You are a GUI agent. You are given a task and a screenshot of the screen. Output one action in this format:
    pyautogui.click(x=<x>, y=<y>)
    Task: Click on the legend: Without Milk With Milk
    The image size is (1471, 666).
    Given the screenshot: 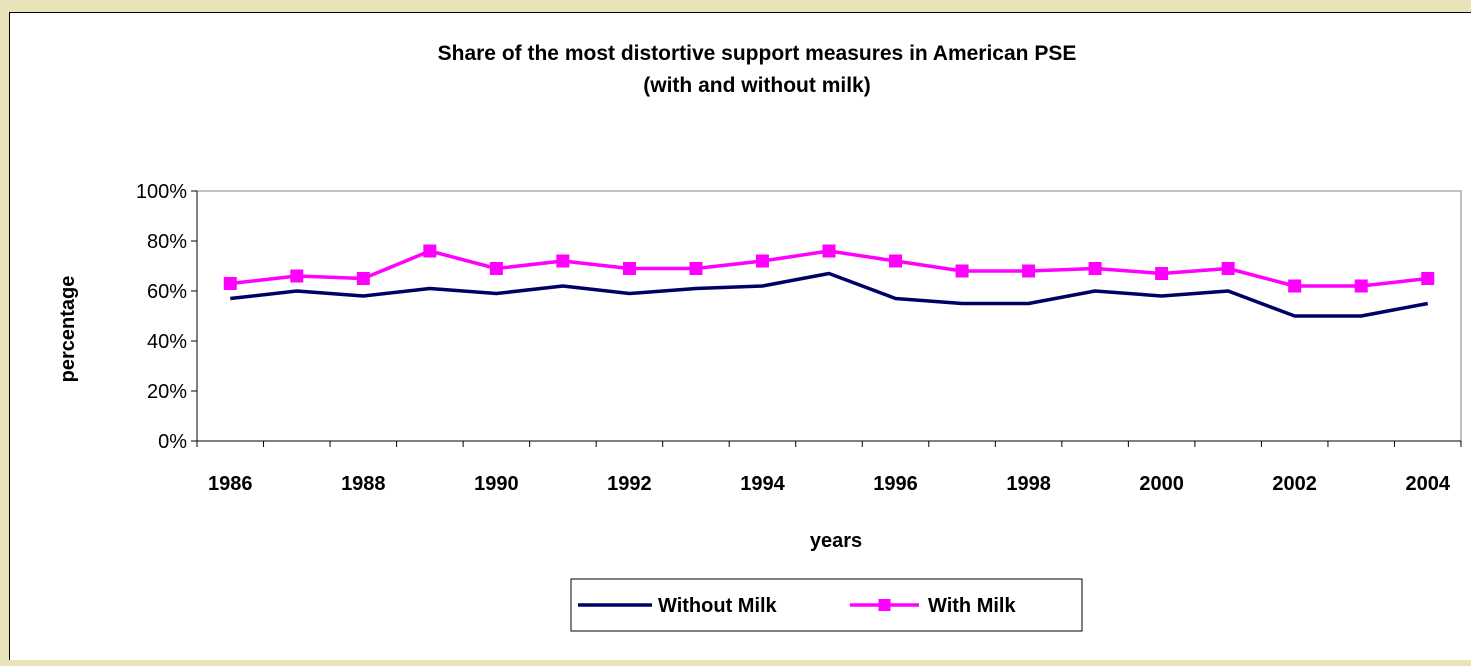 What is the action you would take?
    pyautogui.click(x=826, y=605)
    